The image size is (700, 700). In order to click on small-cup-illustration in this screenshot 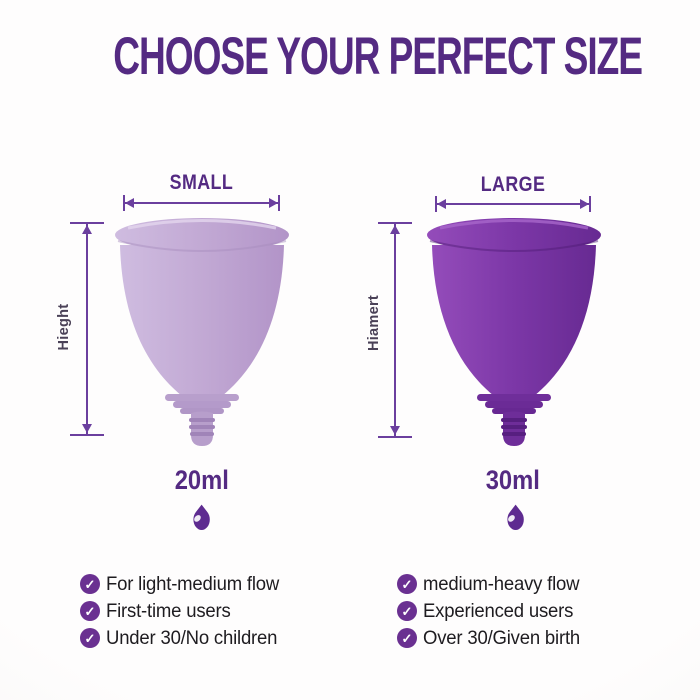, I will do `click(202, 332)`.